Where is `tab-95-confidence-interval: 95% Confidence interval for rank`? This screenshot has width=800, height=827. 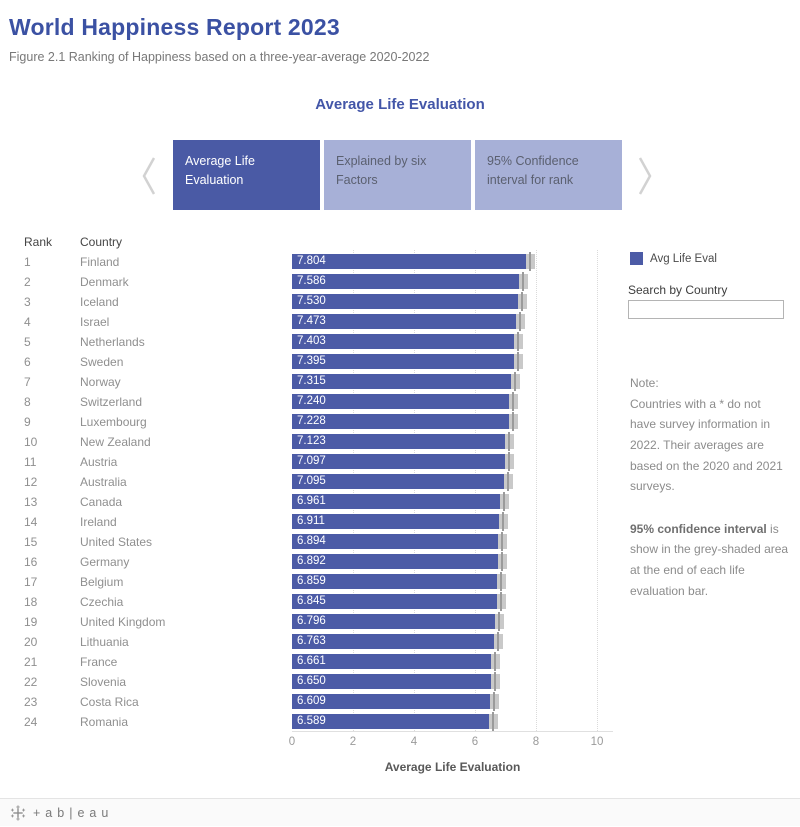
tab-95-confidence-interval: 95% Confidence interval for rank is located at coordinates (548, 175).